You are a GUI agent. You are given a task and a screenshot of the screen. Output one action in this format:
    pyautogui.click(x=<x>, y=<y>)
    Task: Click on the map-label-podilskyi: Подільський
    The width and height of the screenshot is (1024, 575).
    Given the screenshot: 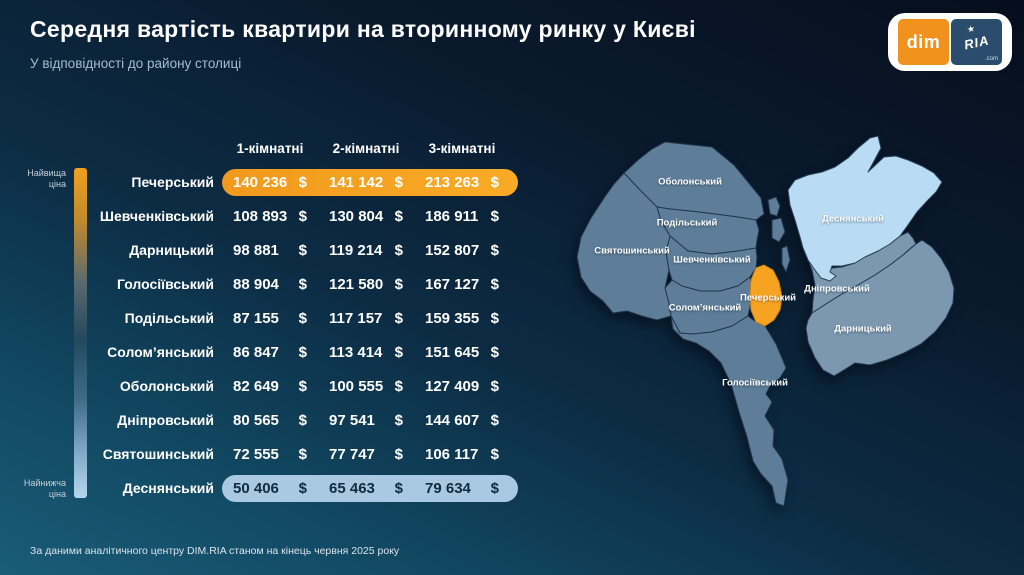 What is the action you would take?
    pyautogui.click(x=687, y=223)
    